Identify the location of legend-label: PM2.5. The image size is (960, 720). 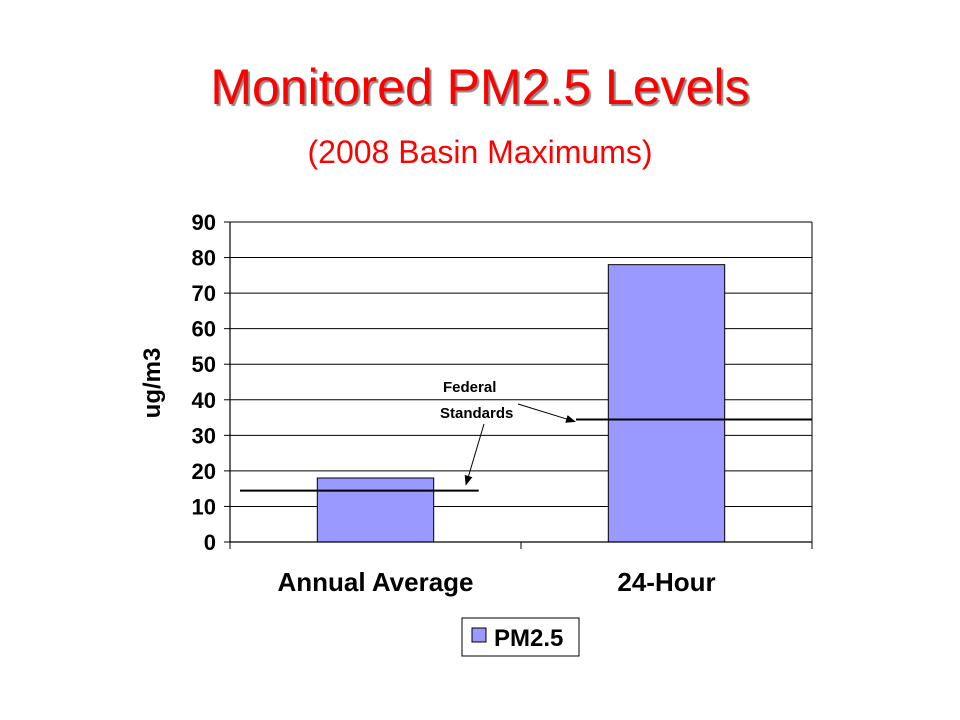
(528, 638).